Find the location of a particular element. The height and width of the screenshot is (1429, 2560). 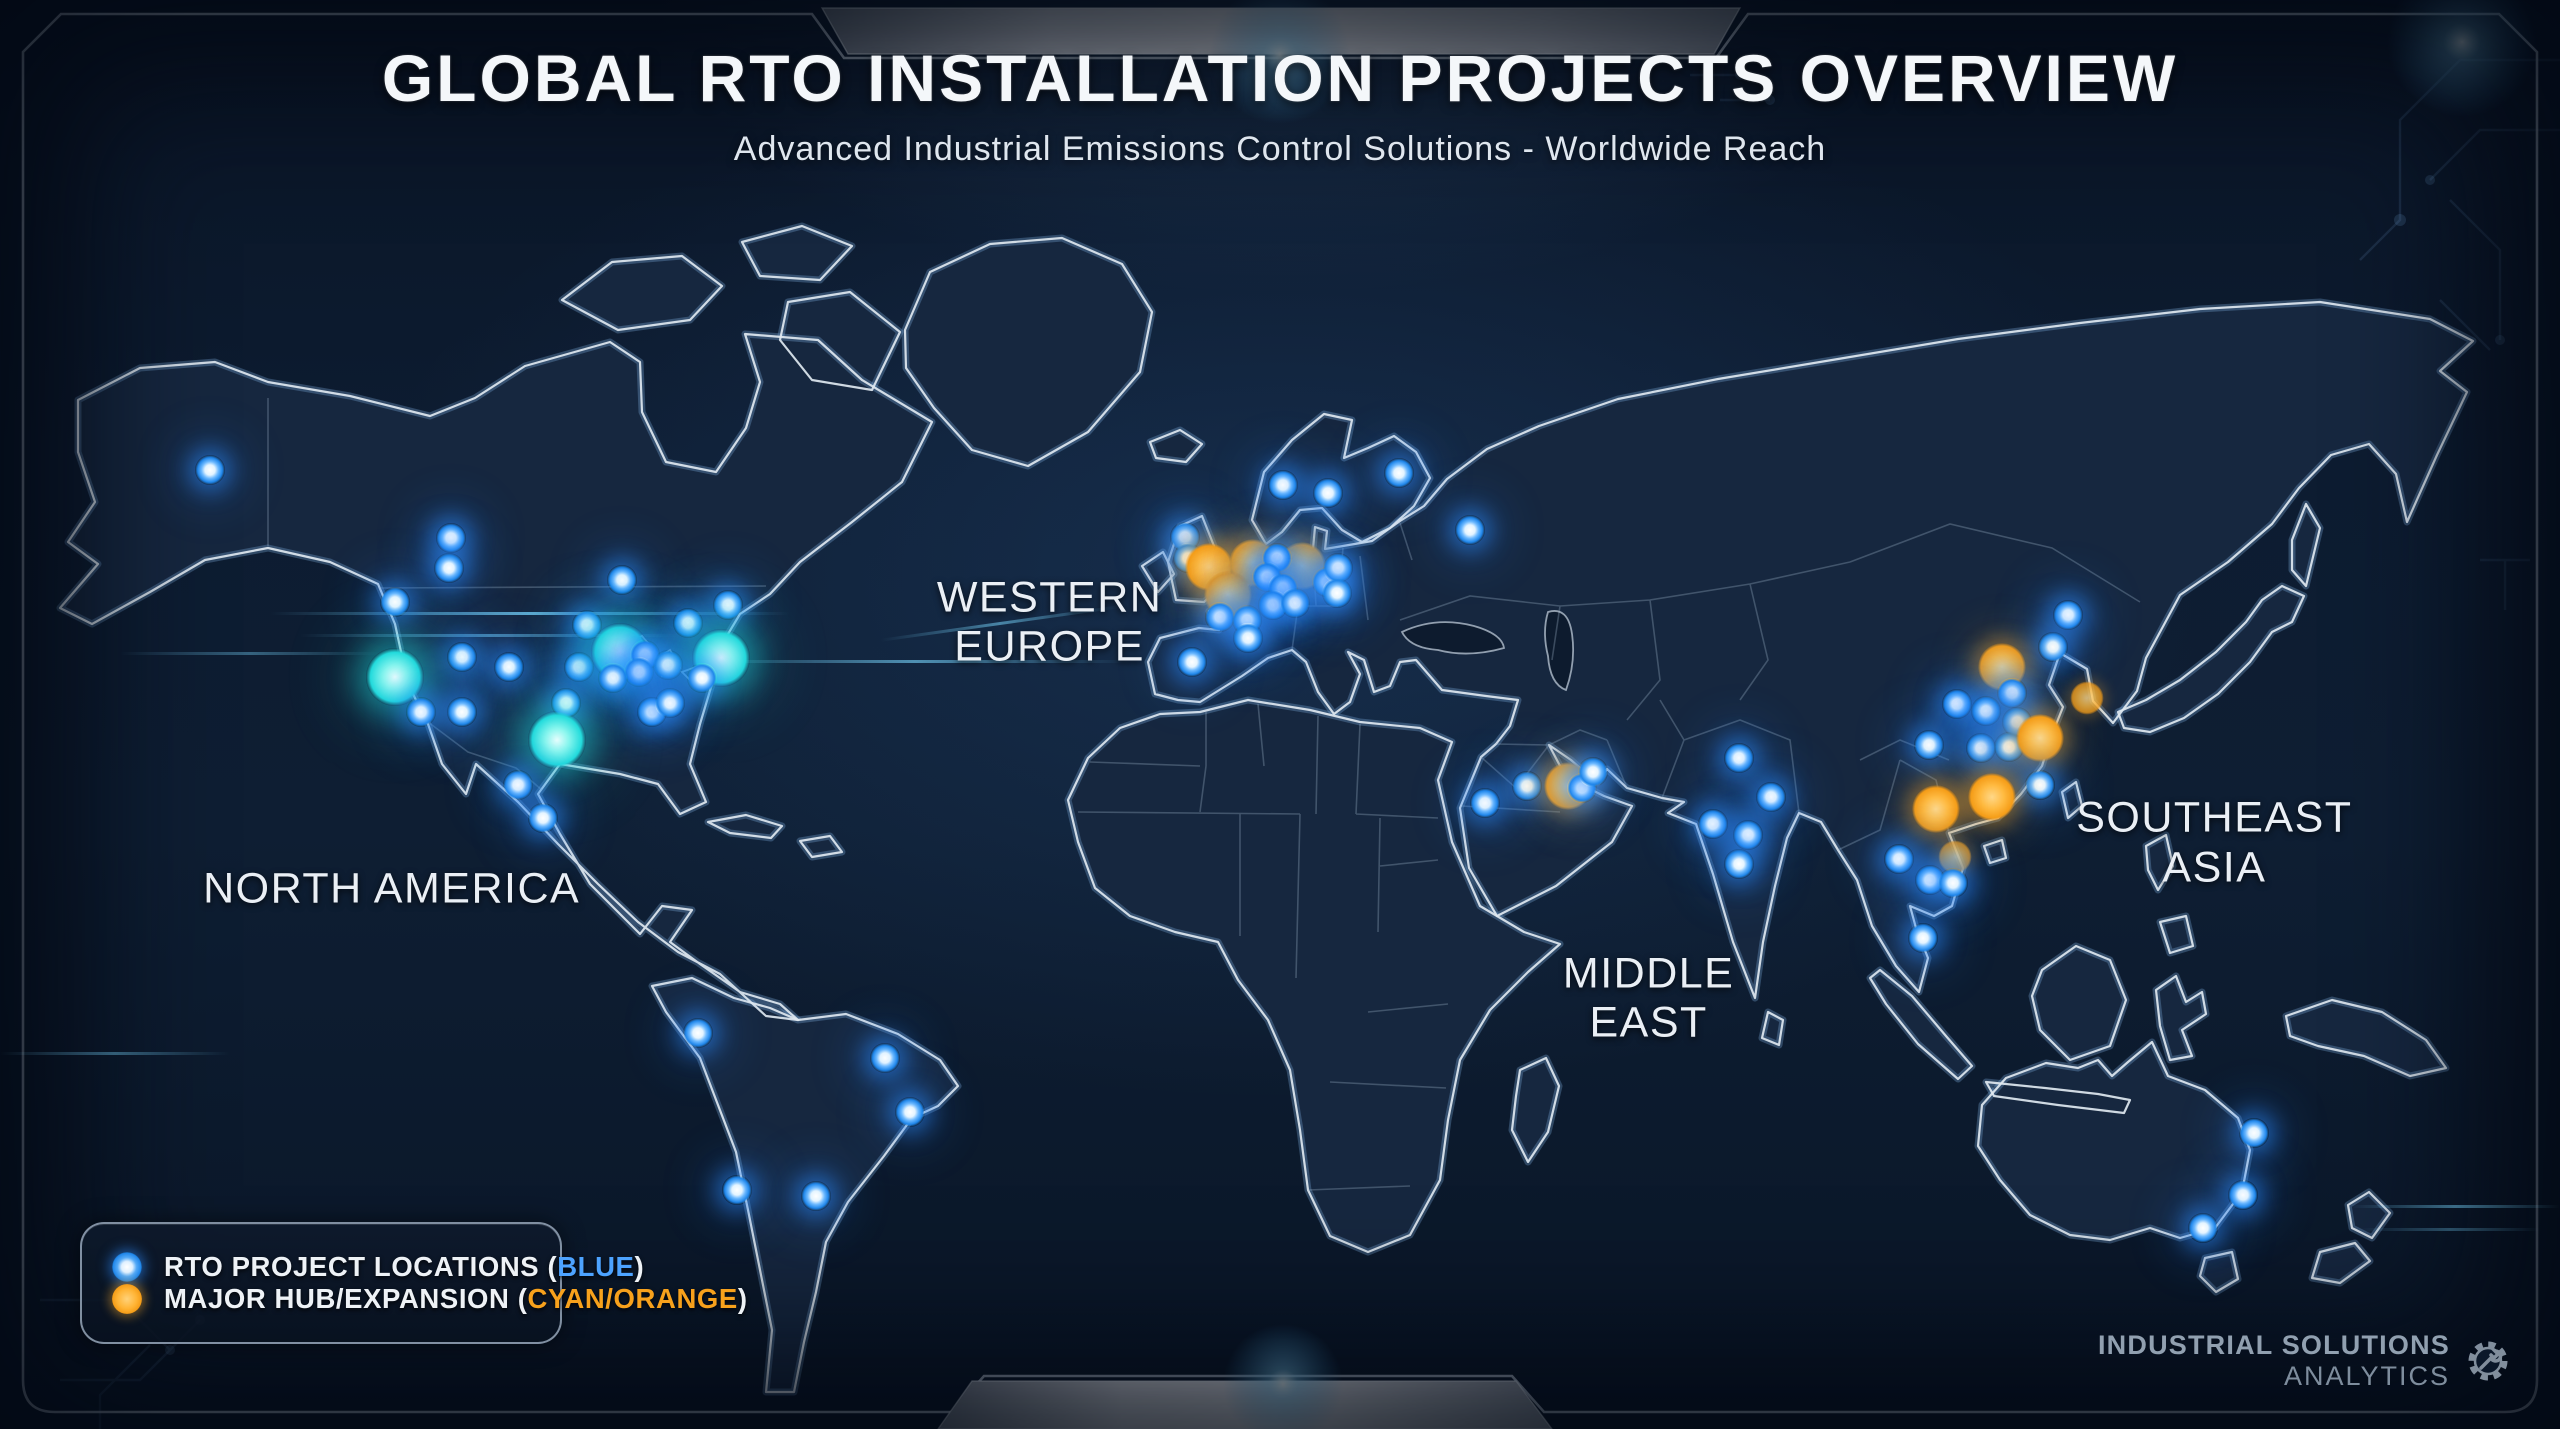

top-bar-flare is located at coordinates (1280, 62).